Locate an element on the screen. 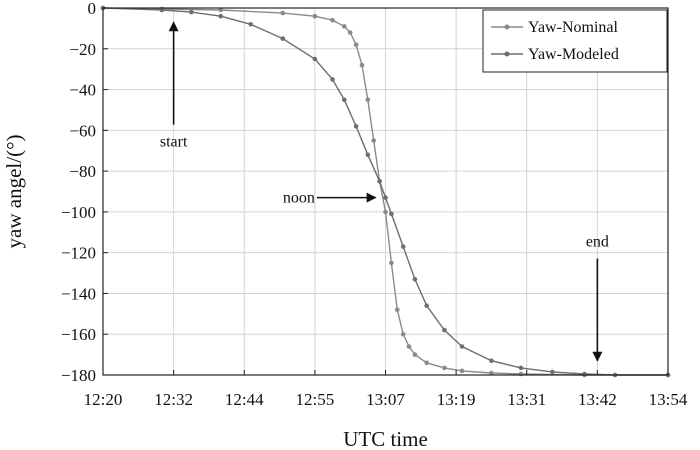  y-tick-label: −120 is located at coordinates (78, 253).